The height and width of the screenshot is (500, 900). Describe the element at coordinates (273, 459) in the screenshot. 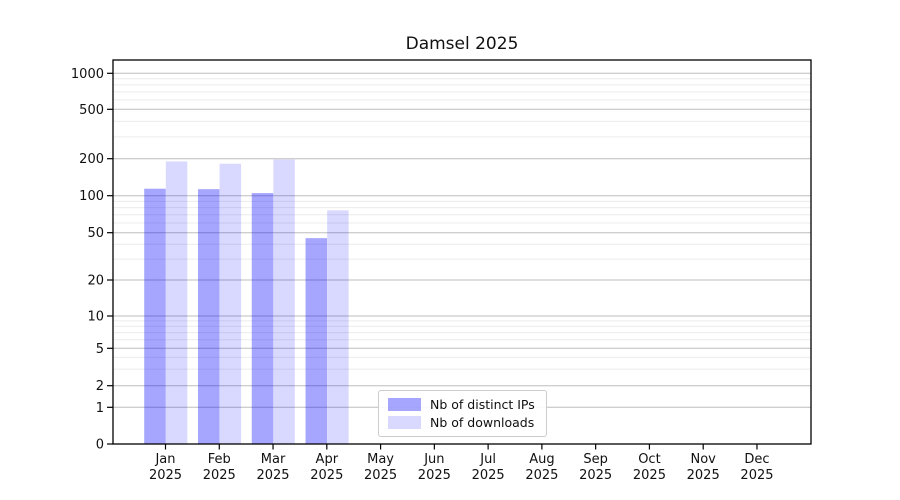

I see `x-tick-label-month: Mar` at that location.